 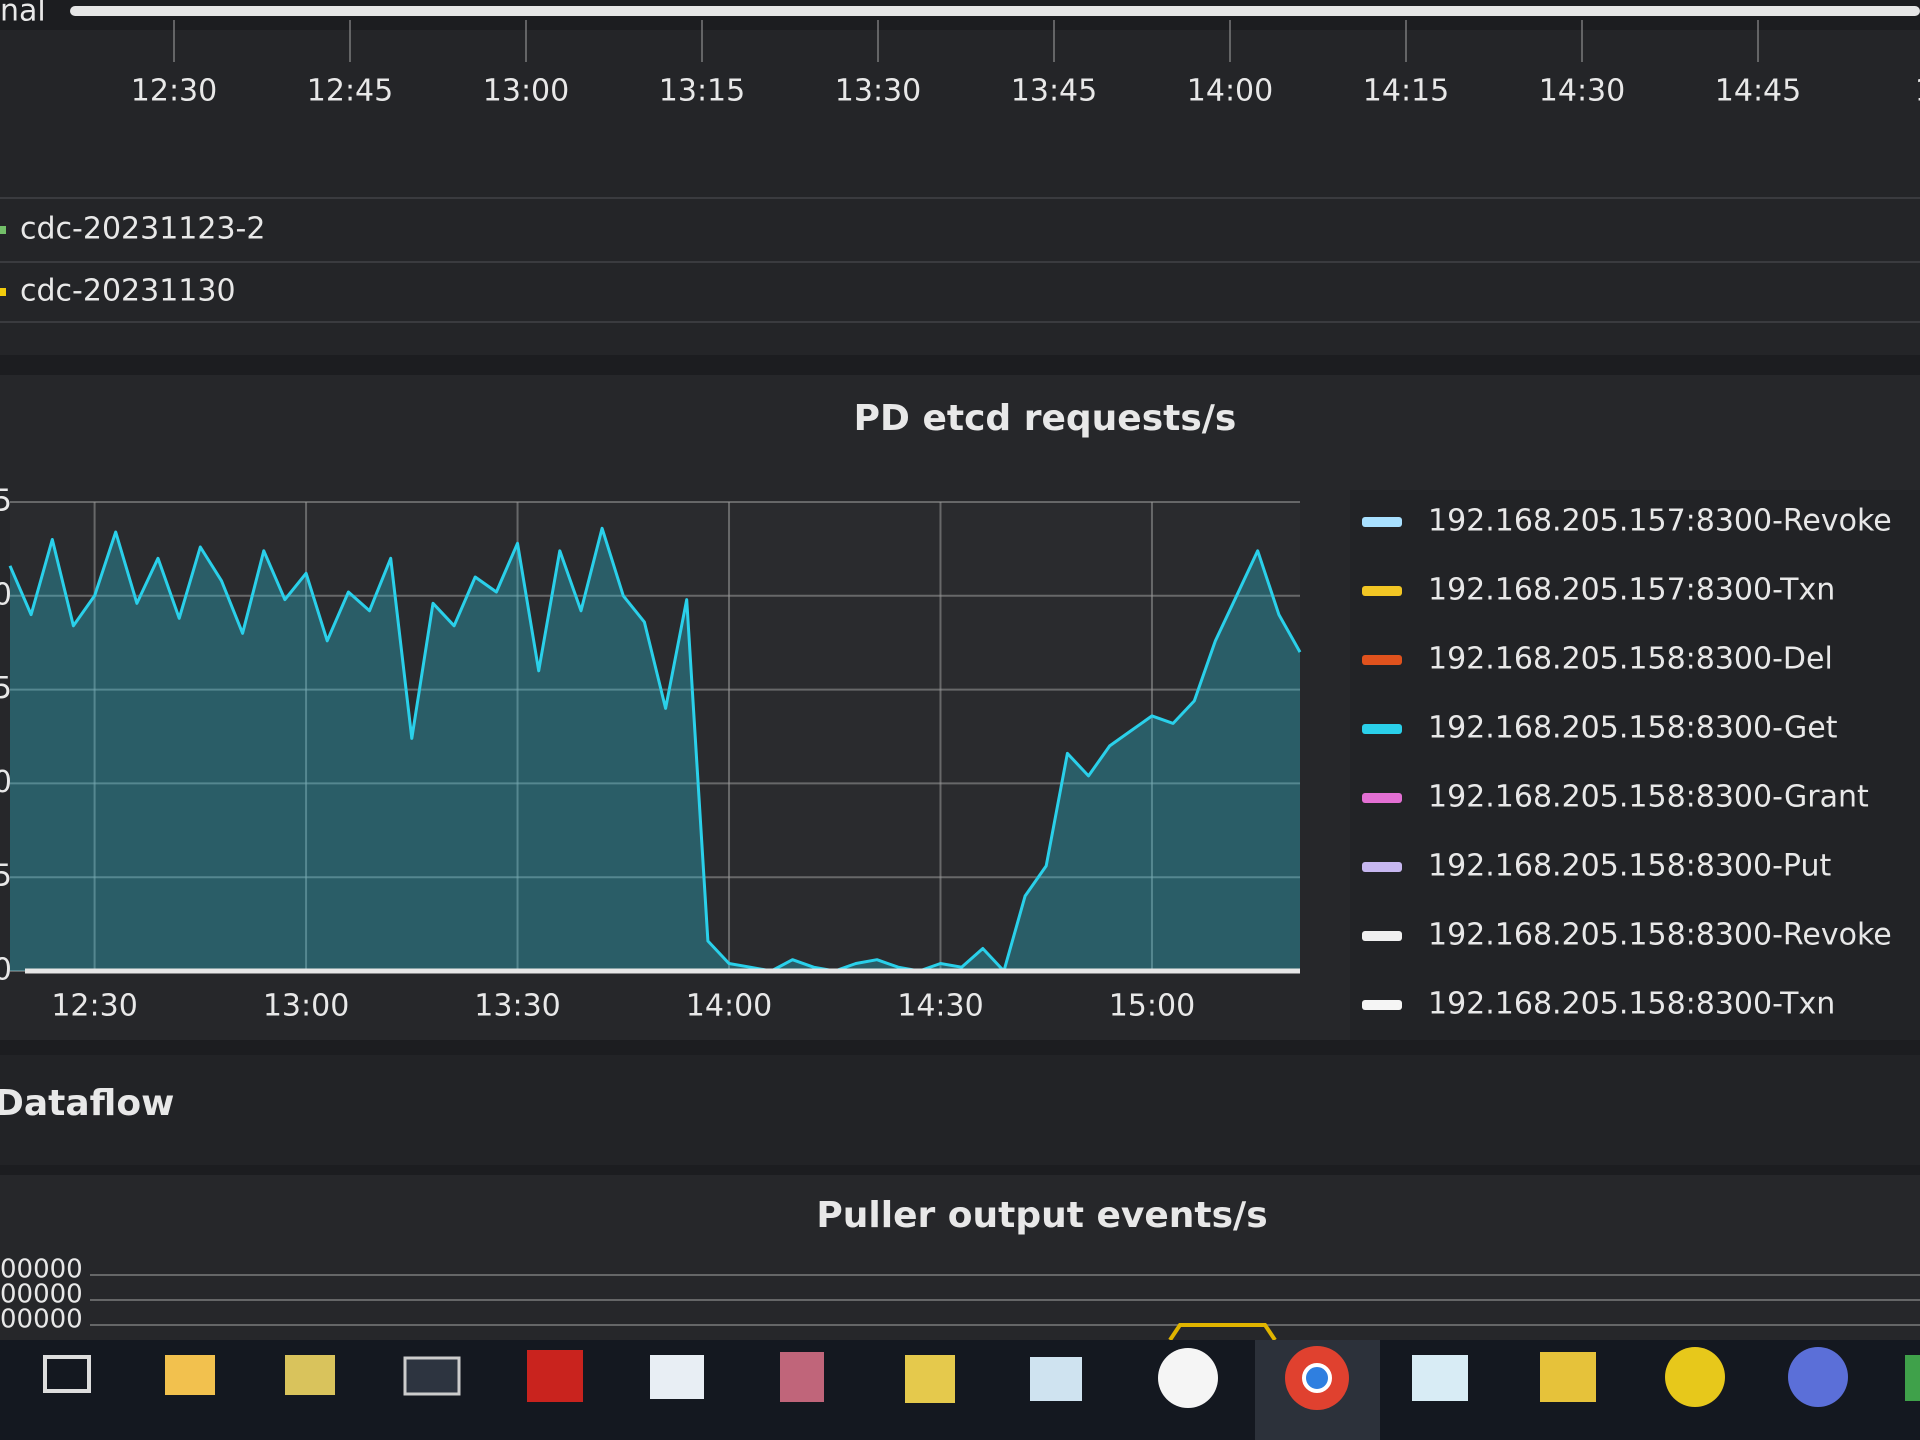 What do you see at coordinates (128, 291) in the screenshot?
I see `legend-label: cdc-20231130` at bounding box center [128, 291].